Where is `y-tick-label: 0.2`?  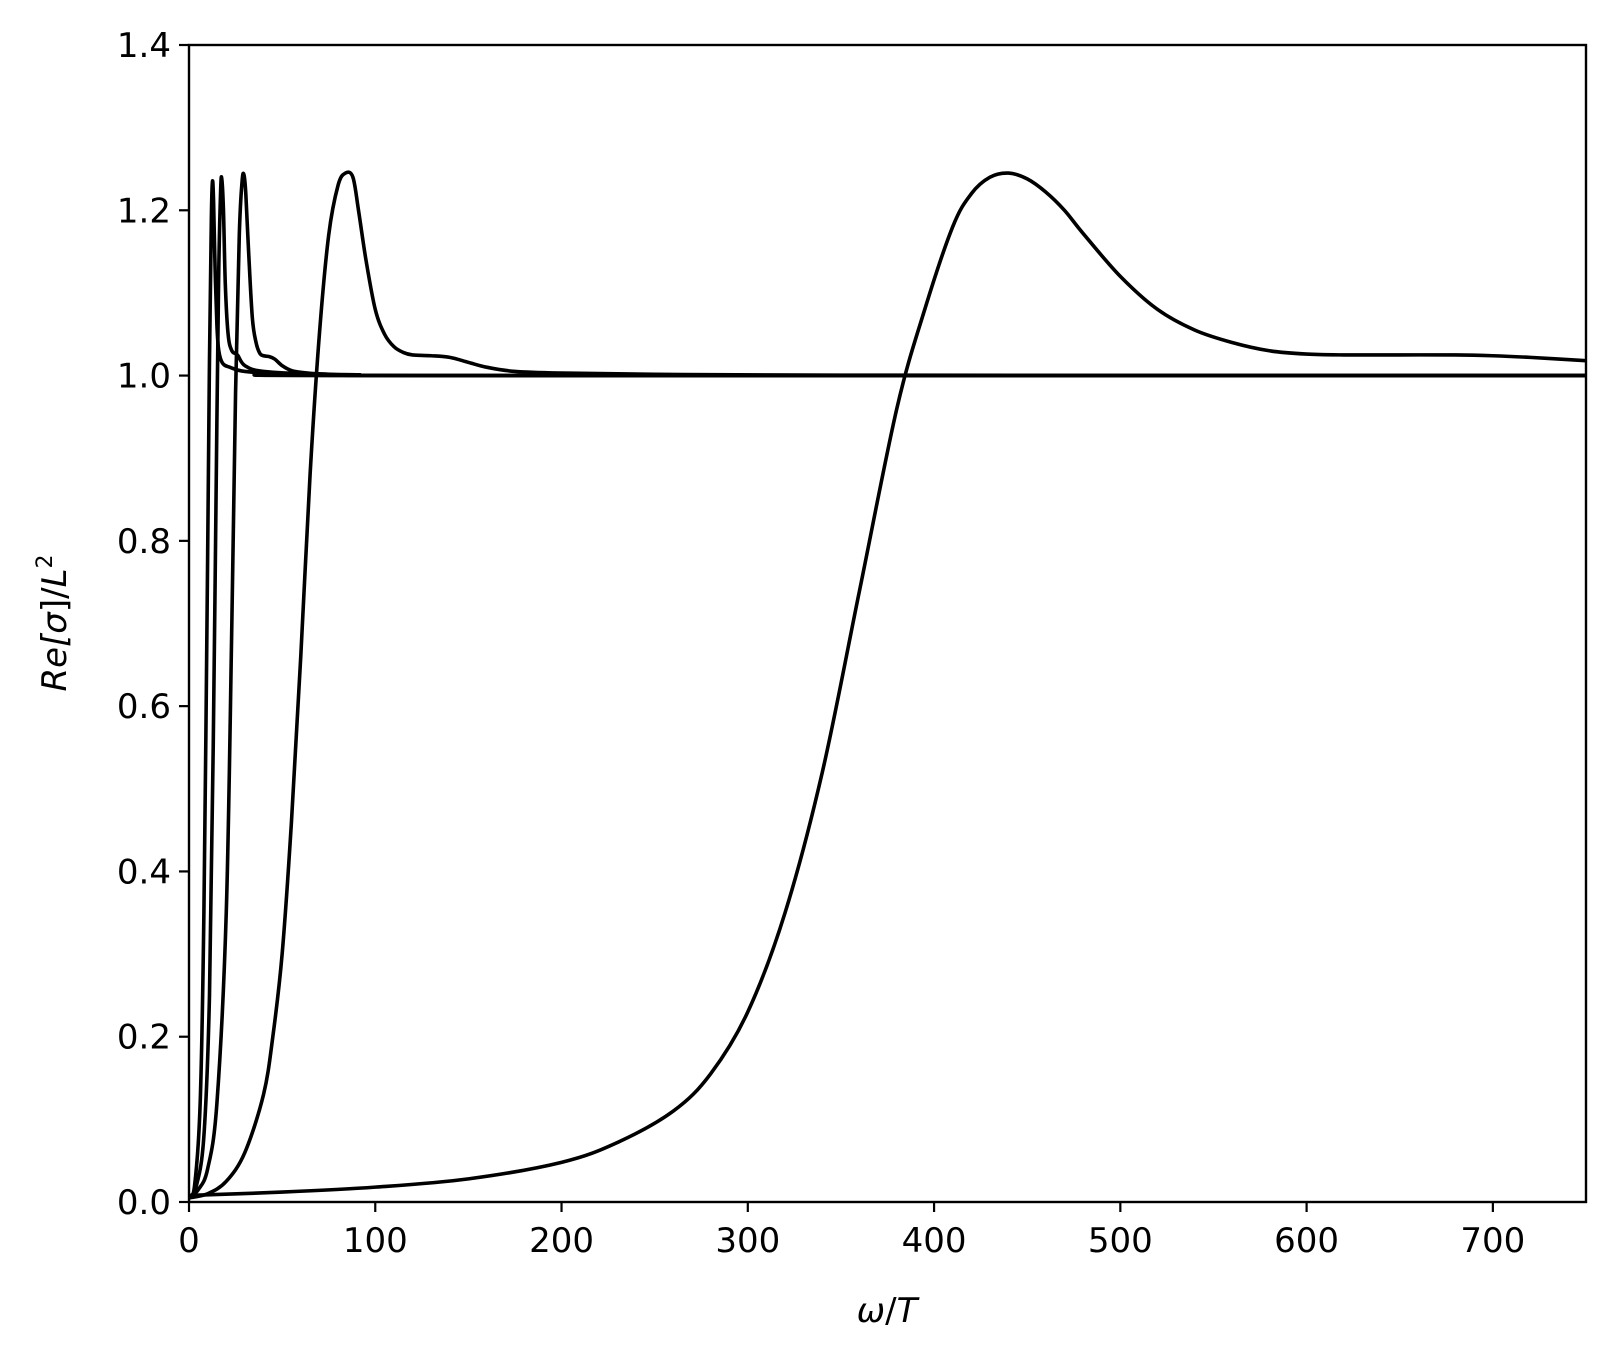
y-tick-label: 0.2 is located at coordinates (144, 1038).